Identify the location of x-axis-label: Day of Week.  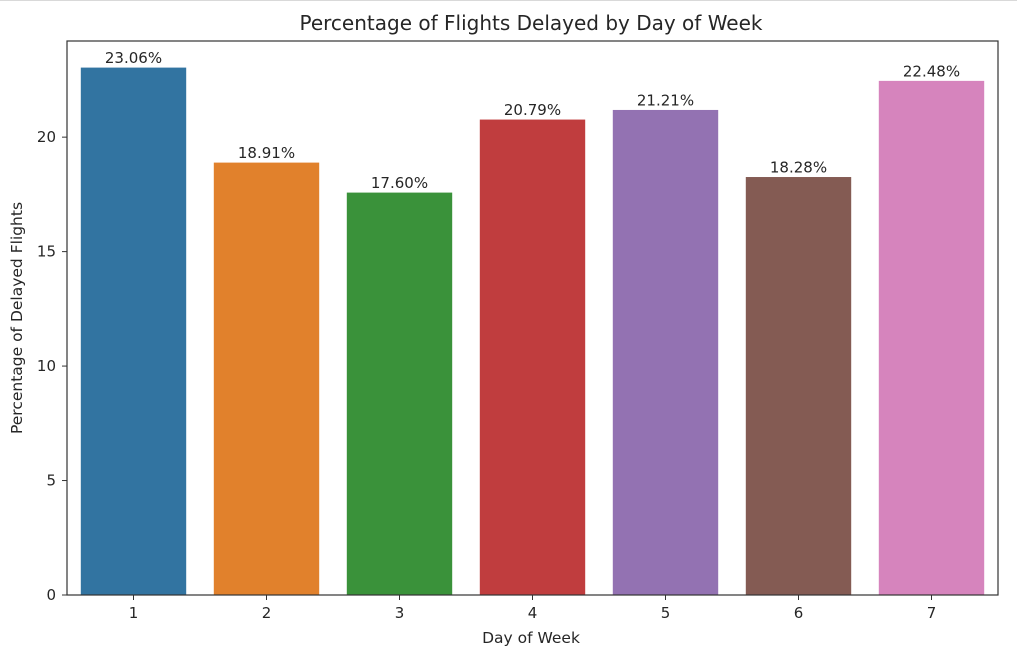
(531, 638).